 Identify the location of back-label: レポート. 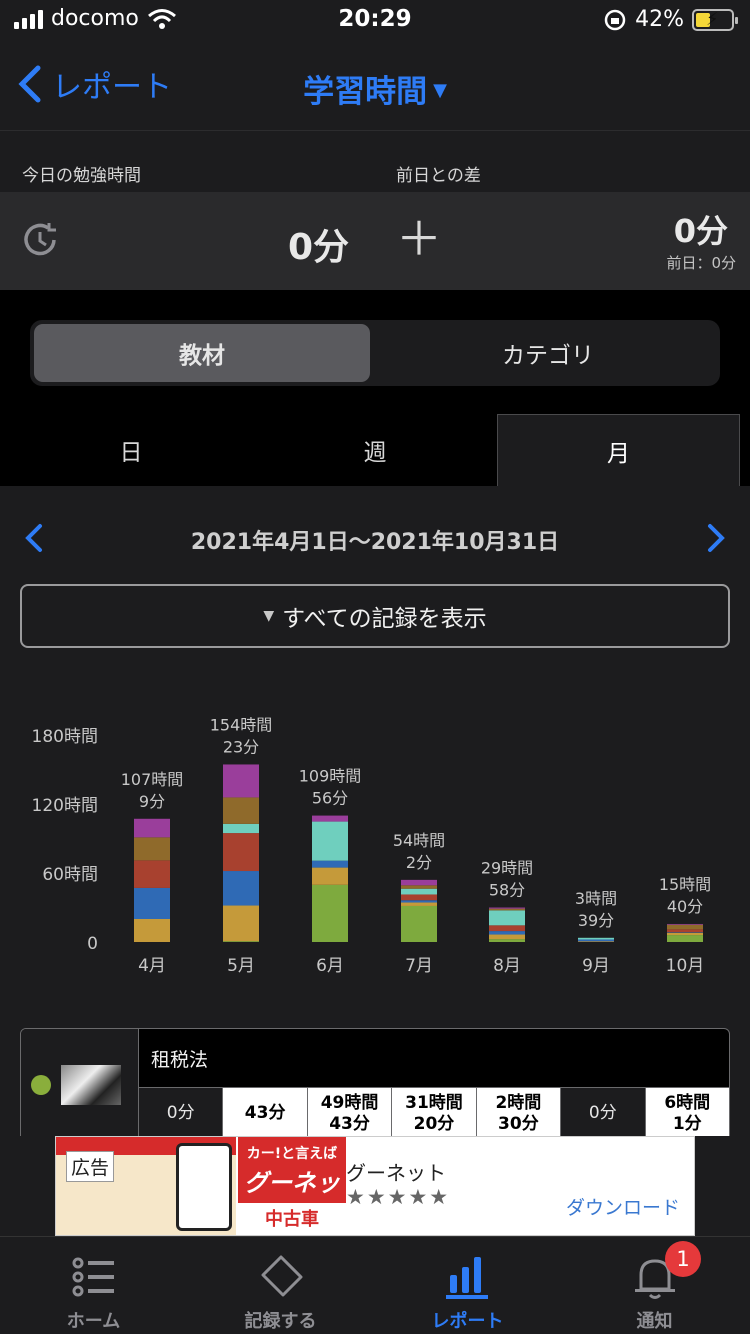
(112, 87).